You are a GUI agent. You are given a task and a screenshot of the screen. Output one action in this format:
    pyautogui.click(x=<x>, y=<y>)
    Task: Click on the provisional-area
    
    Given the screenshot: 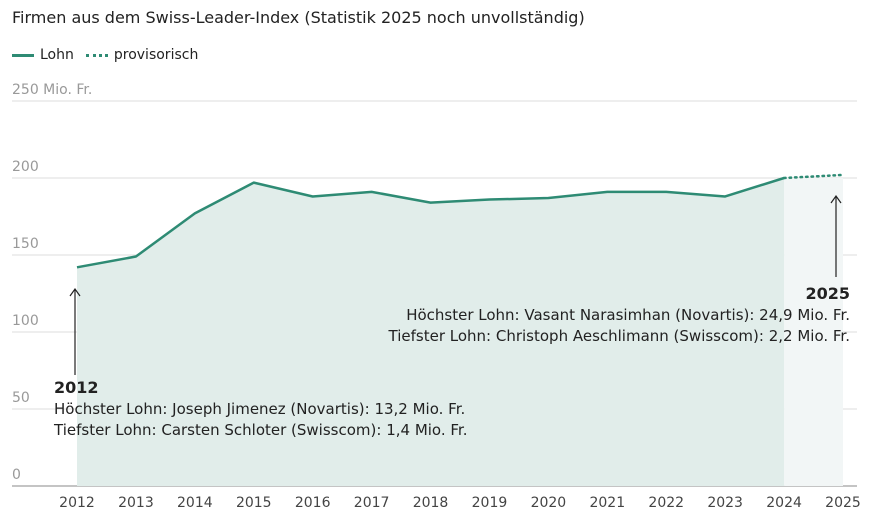 What is the action you would take?
    pyautogui.click(x=813, y=332)
    